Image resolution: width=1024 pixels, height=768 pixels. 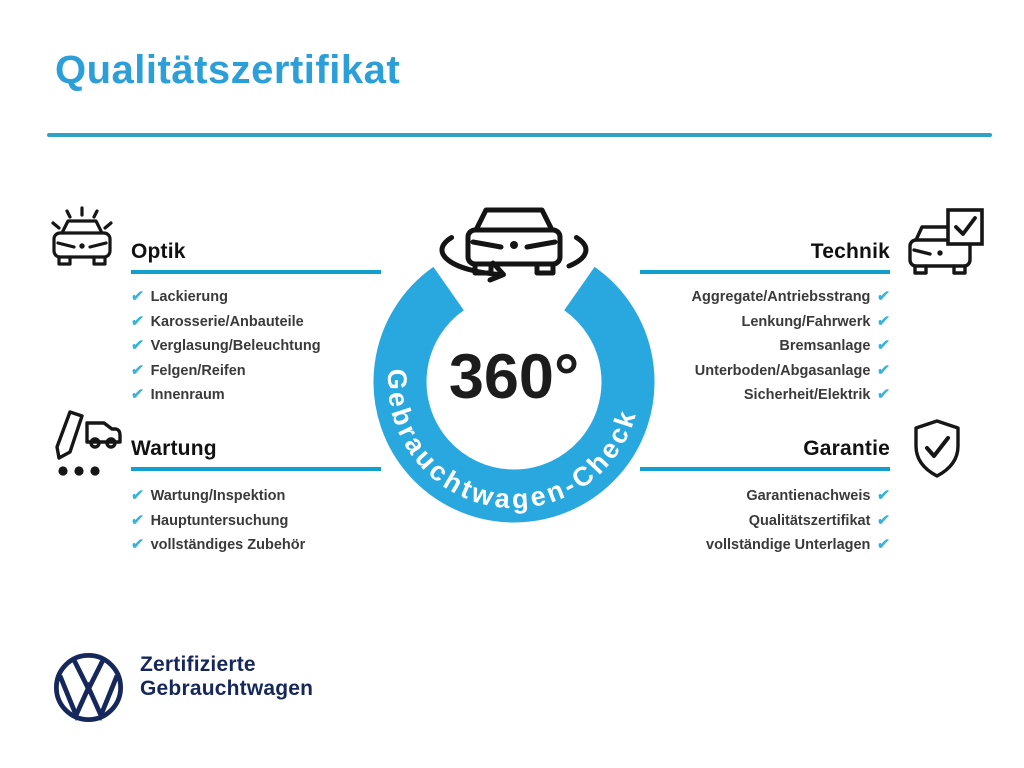 I want to click on list-item: Unterboden/Abgasanlage ✔, so click(x=725, y=371).